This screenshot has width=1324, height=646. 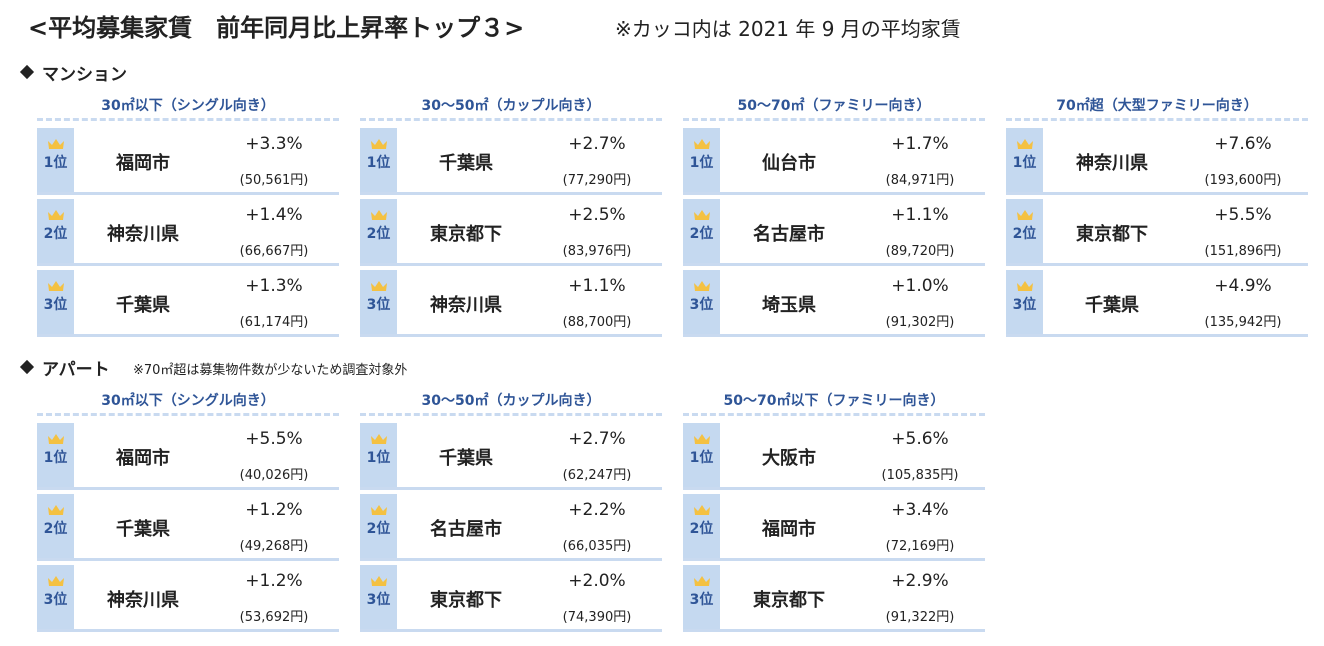 What do you see at coordinates (597, 322) in the screenshot?
I see `average-rent: (88,700円)` at bounding box center [597, 322].